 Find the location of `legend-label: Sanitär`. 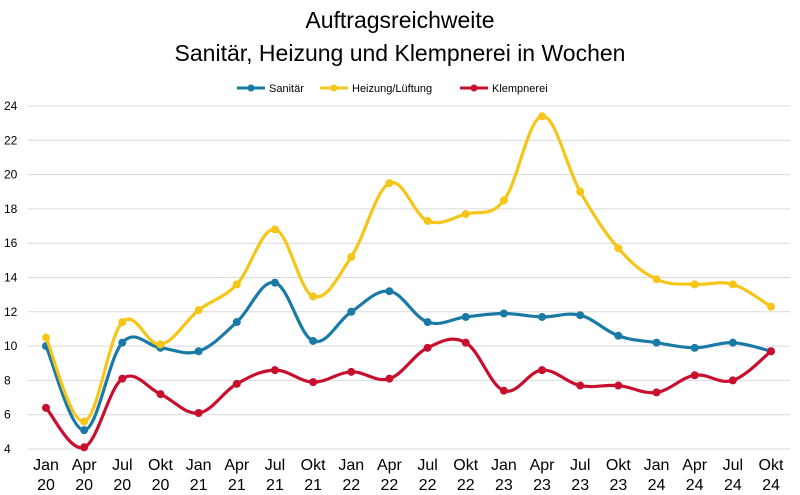

legend-label: Sanitär is located at coordinates (286, 89).